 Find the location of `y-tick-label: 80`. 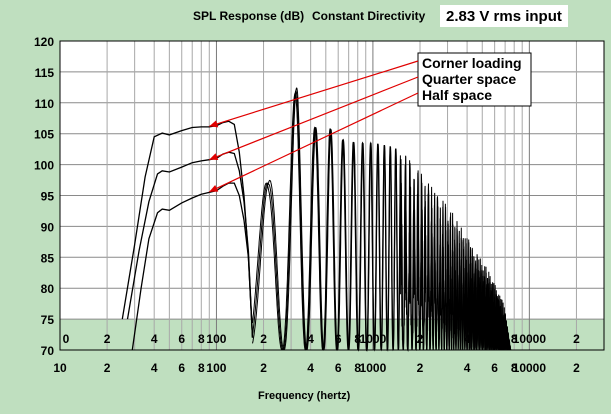

y-tick-label: 80 is located at coordinates (48, 289).